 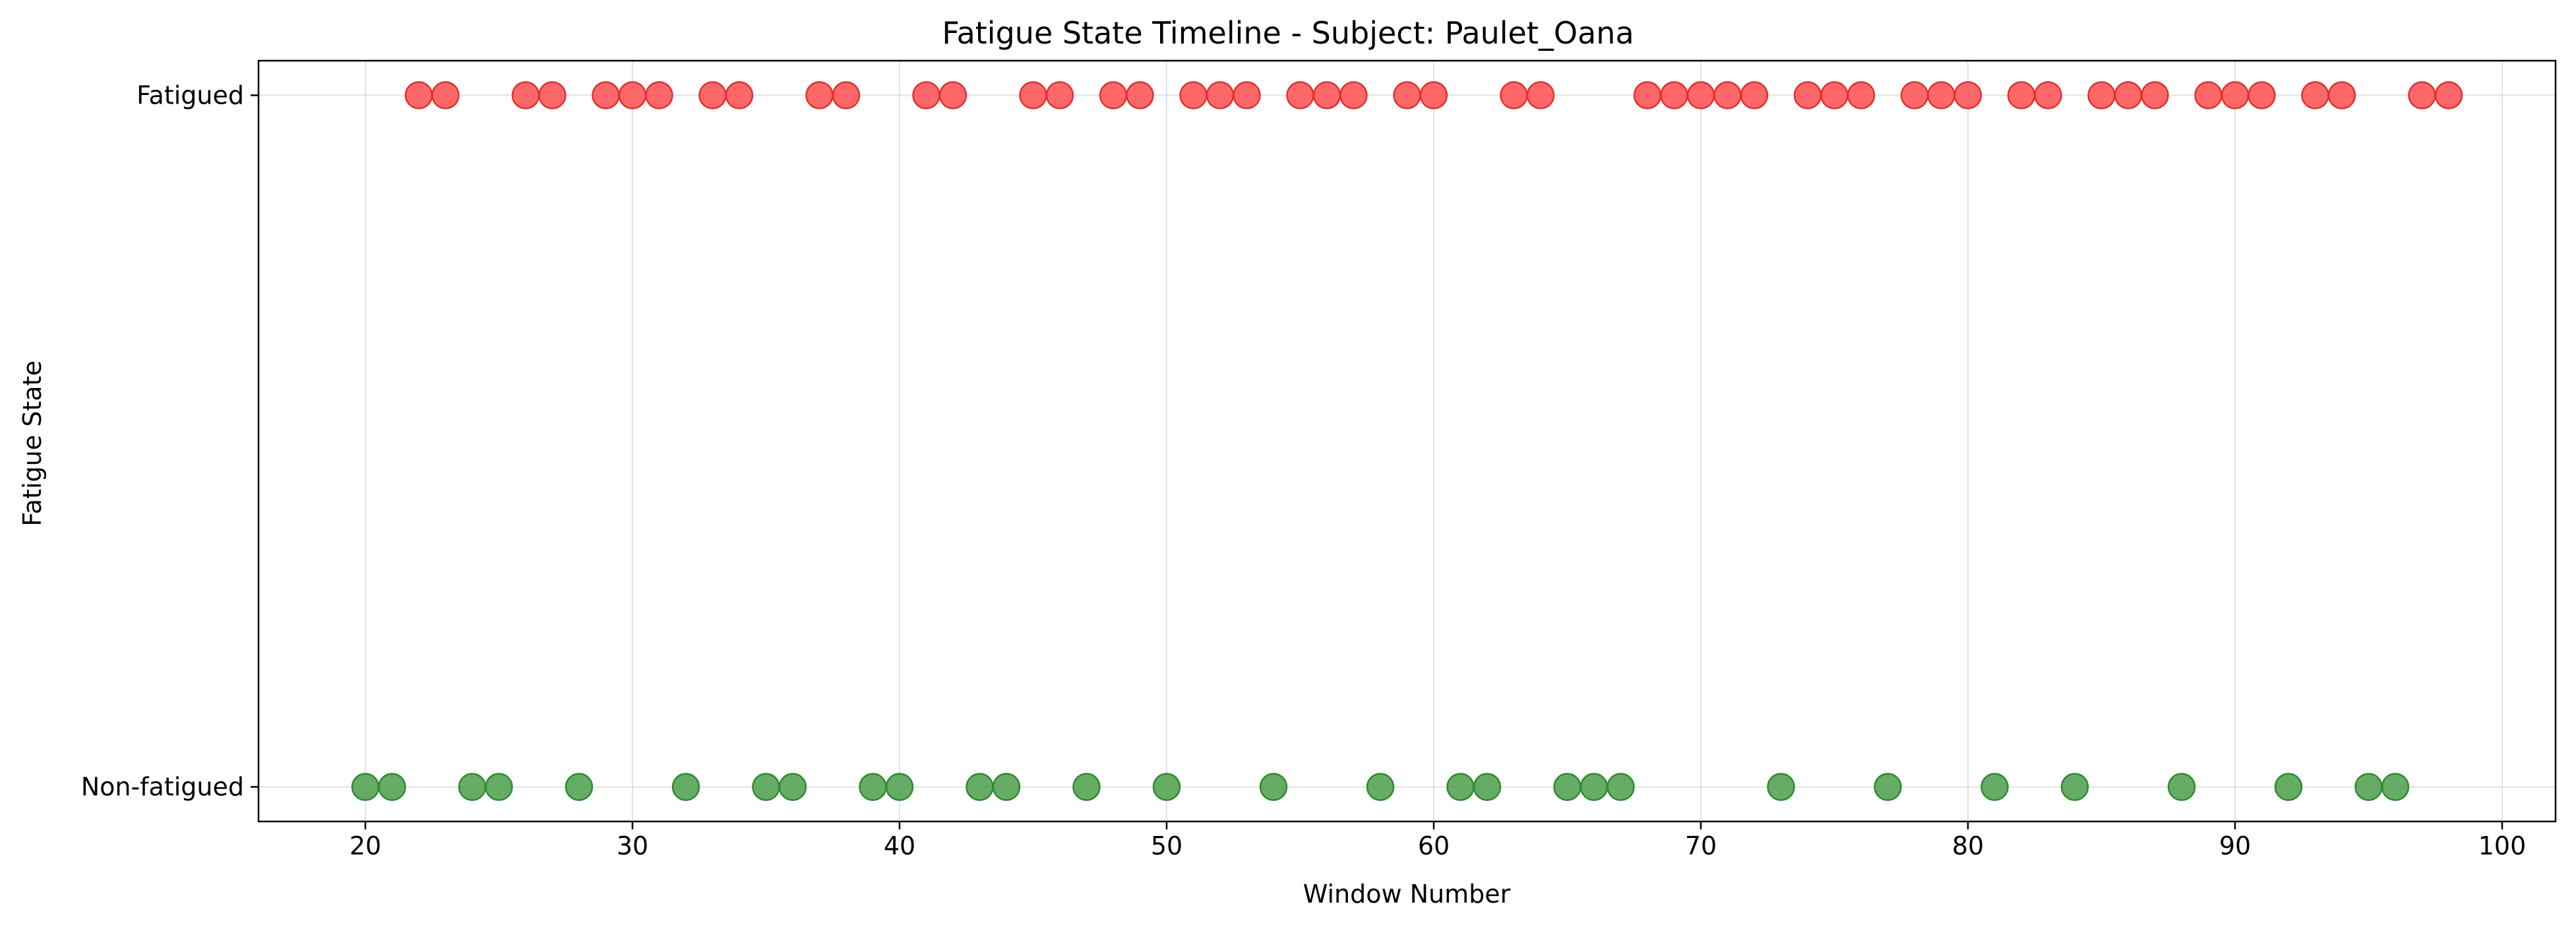 I want to click on x-axis-ticks: 20 30 40 50 60 70 80 90 100, so click(x=1438, y=840).